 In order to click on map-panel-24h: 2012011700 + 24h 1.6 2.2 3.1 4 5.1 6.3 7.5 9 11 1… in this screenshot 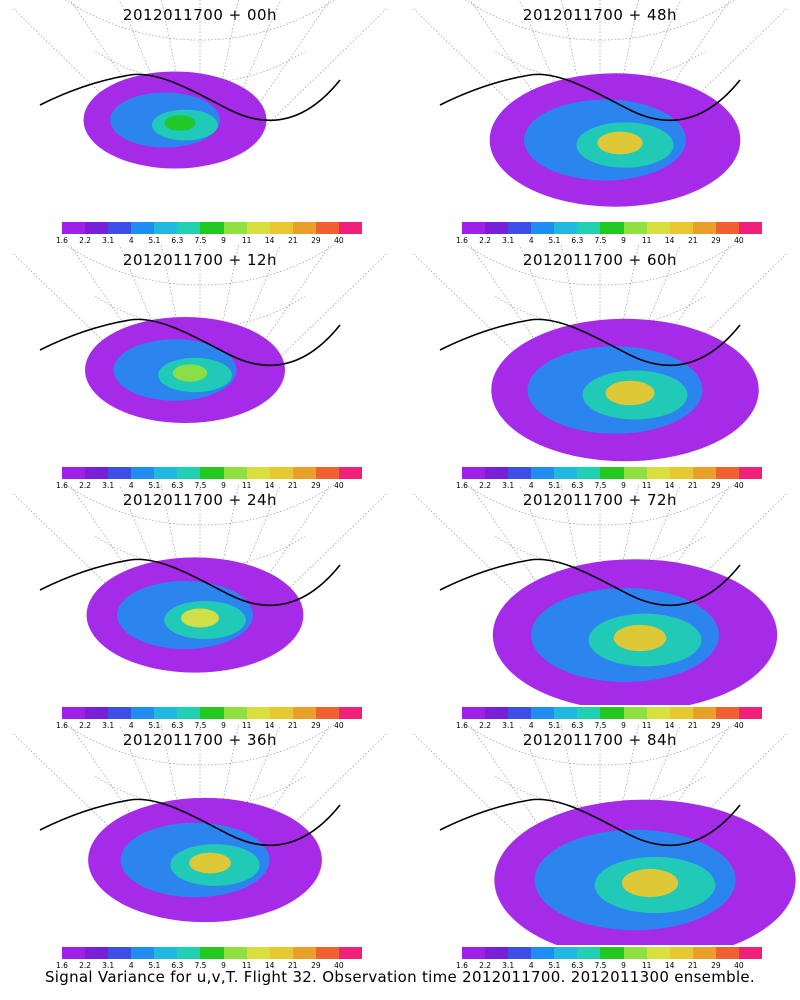, I will do `click(200, 607)`.